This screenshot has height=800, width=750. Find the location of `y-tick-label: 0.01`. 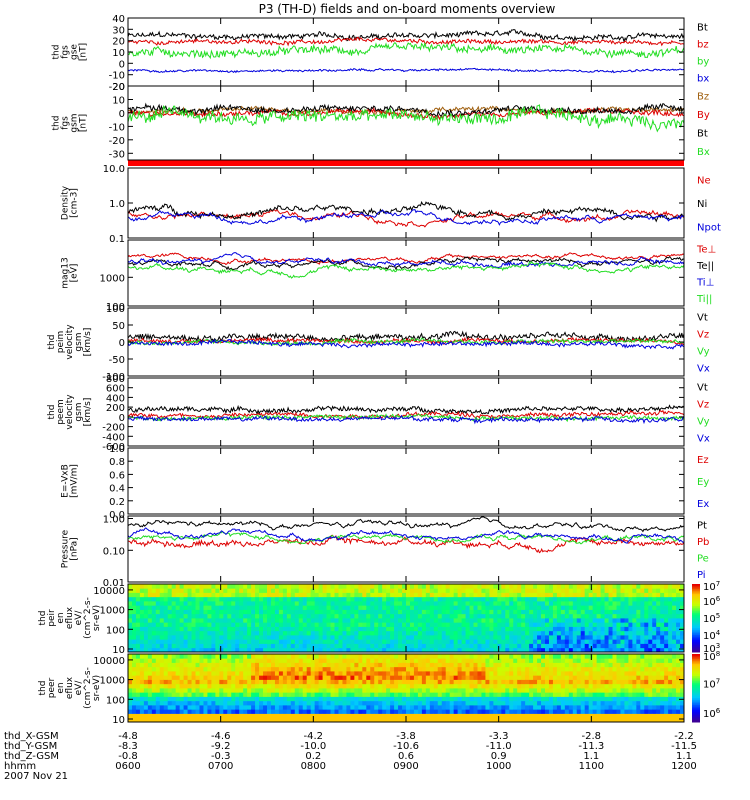

y-tick-label: 0.01 is located at coordinates (114, 583).